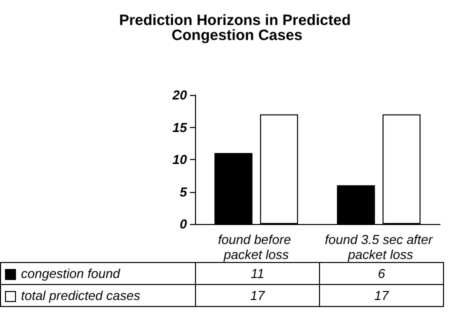 The width and height of the screenshot is (474, 322). Describe the element at coordinates (379, 247) in the screenshot. I see `x-tick-label: found 3.5 sec after packet loss` at that location.